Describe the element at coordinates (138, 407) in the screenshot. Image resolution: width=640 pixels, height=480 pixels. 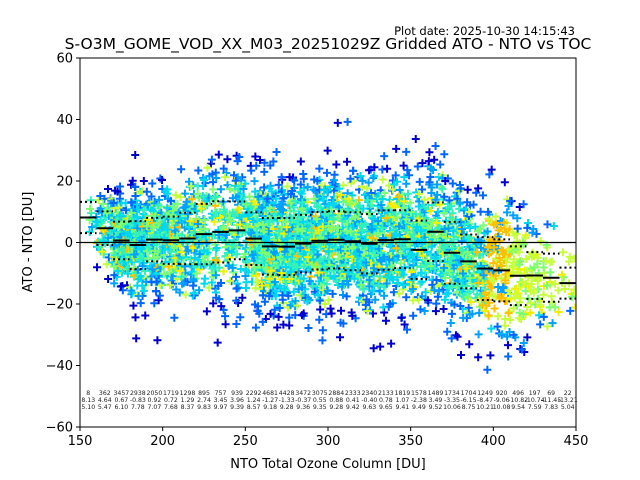
I see `bin-std-label: 7.78` at that location.